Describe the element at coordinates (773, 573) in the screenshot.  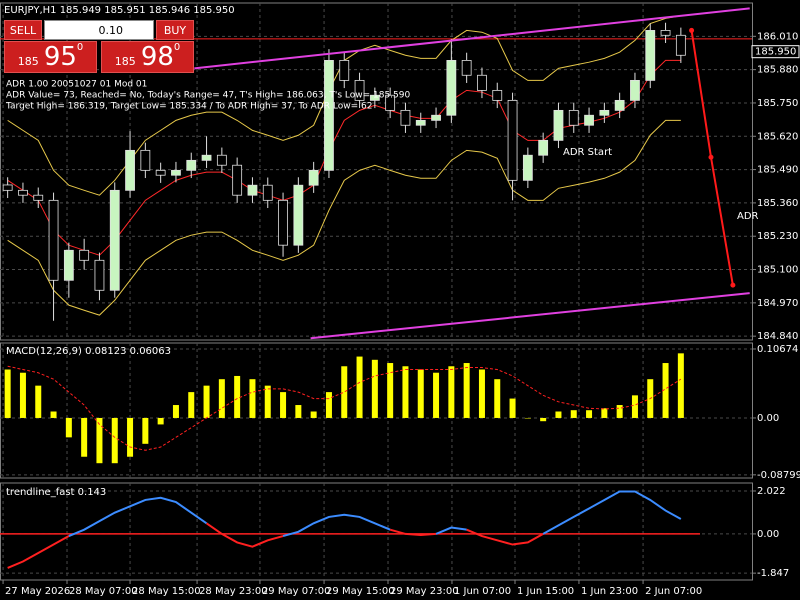
I see `y-tick-label: -1.847` at that location.